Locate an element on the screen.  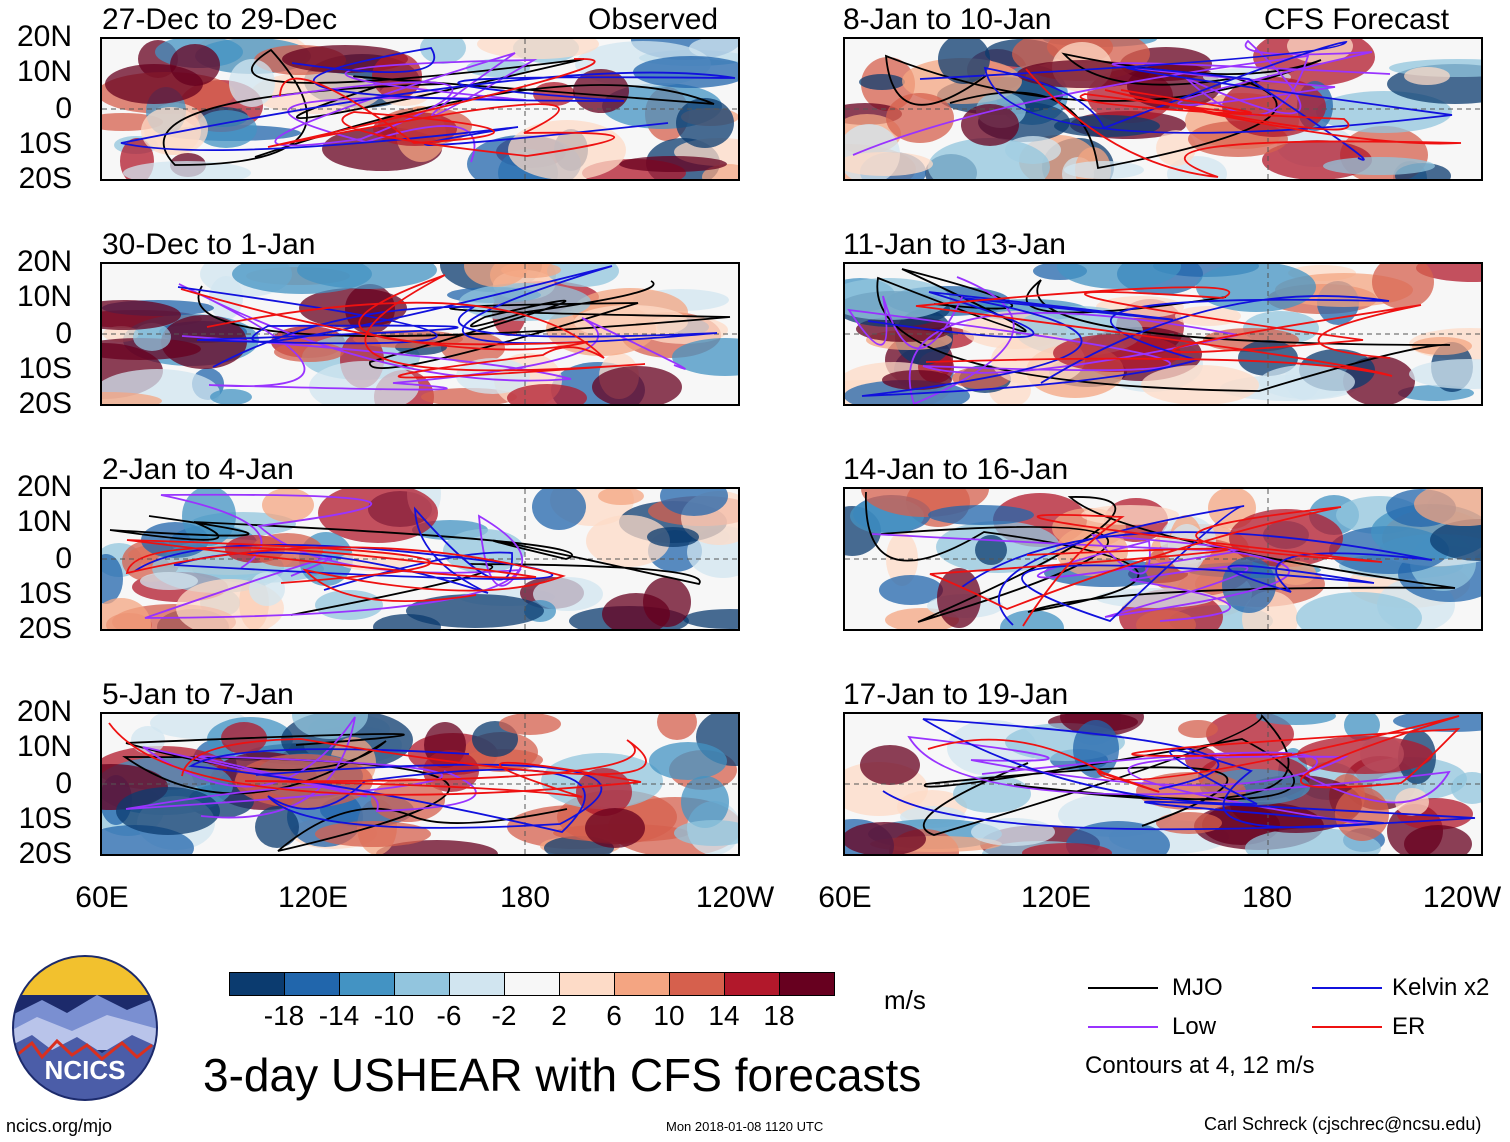
x-tick-60e-right: 60E is located at coordinates (845, 897).